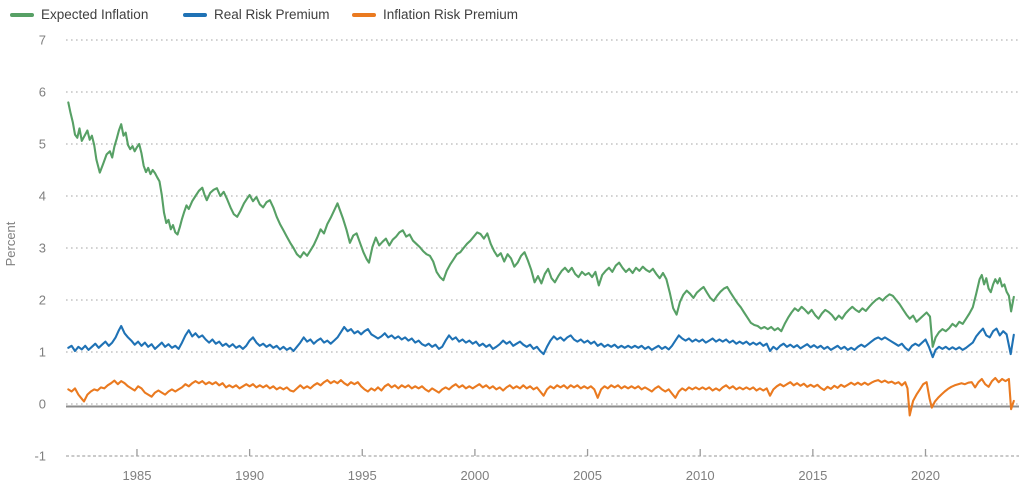 The height and width of the screenshot is (492, 1024). What do you see at coordinates (42, 196) in the screenshot?
I see `y-tick-label: 4` at bounding box center [42, 196].